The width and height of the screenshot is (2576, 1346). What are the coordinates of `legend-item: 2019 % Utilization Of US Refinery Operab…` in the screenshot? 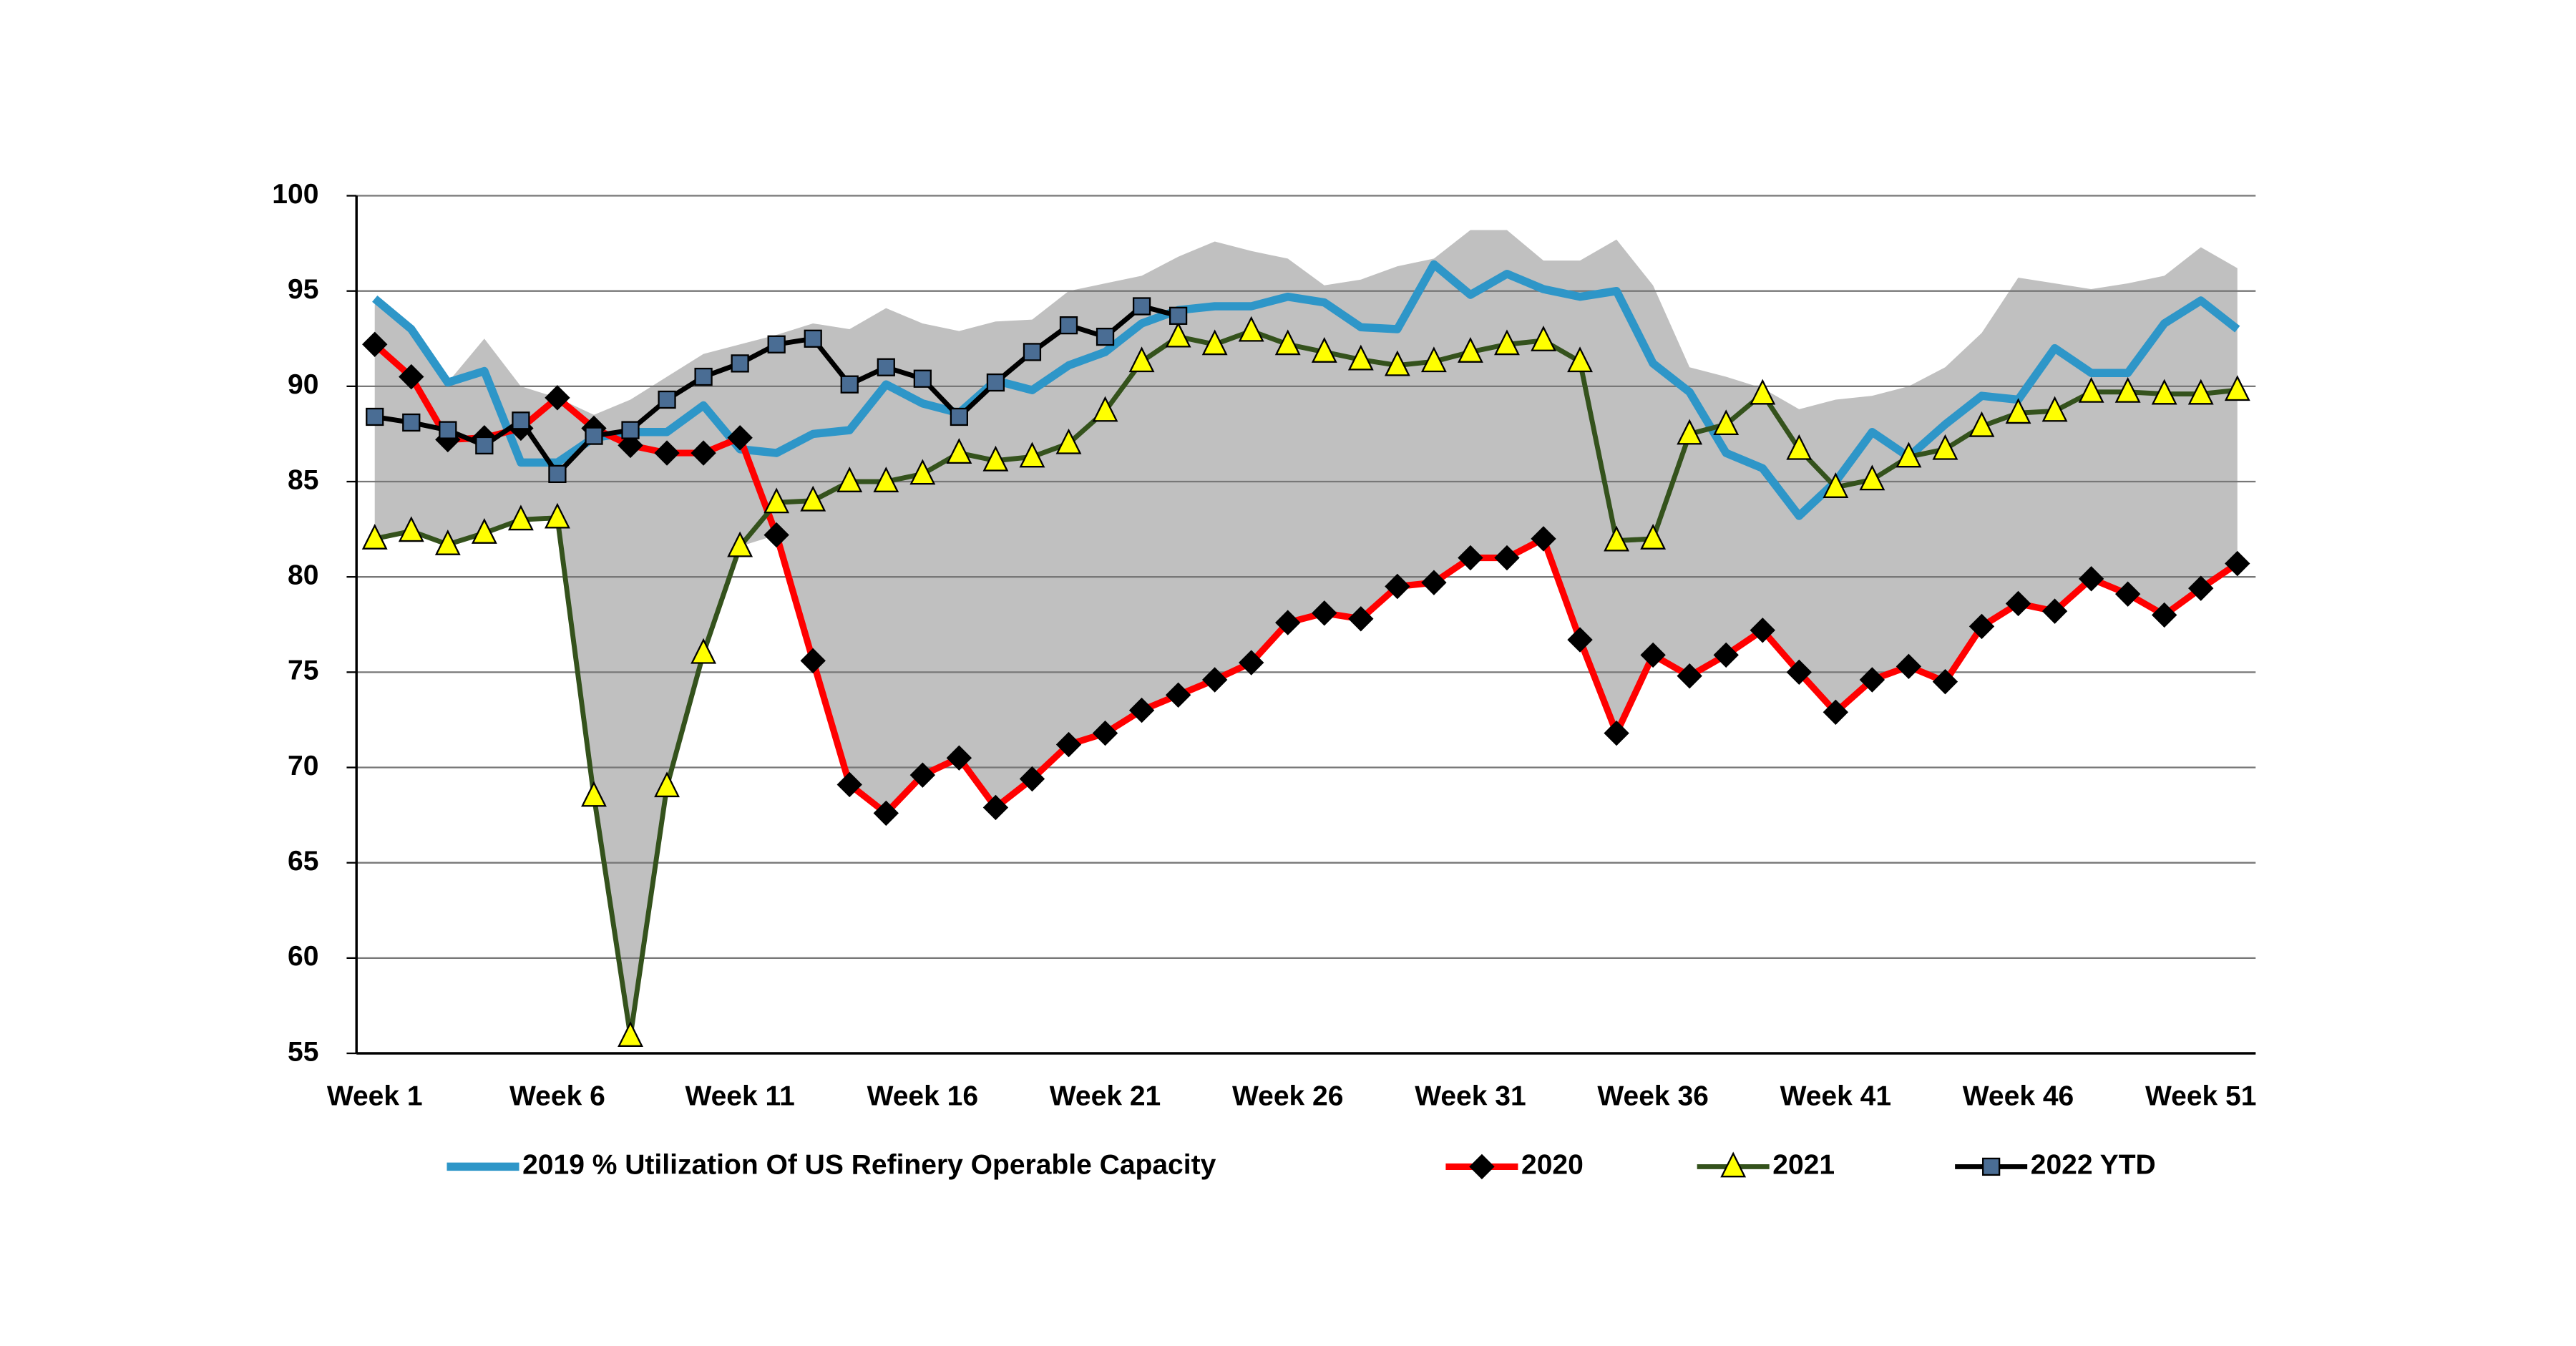 It's located at (831, 1165).